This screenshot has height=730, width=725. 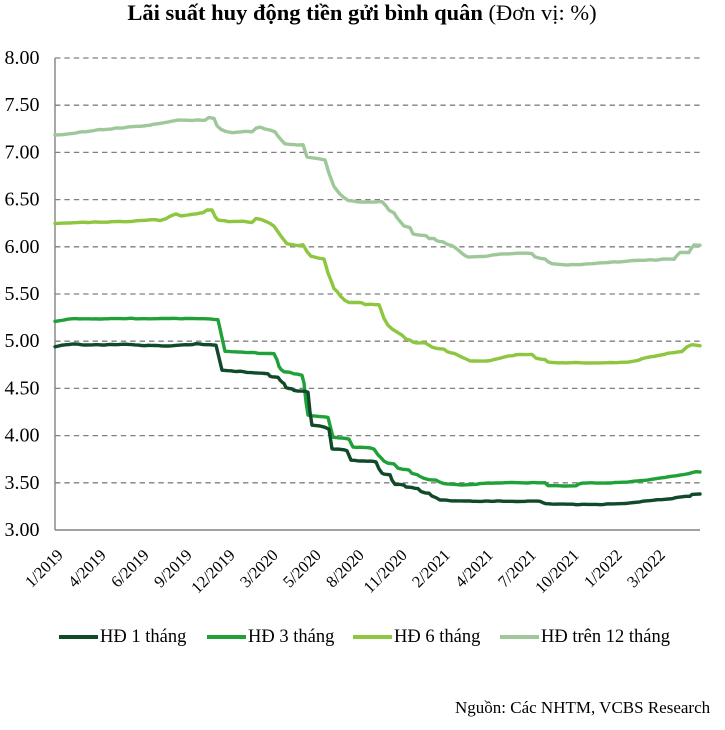 I want to click on svg-text: HĐ trên 12 tháng, so click(x=605, y=637).